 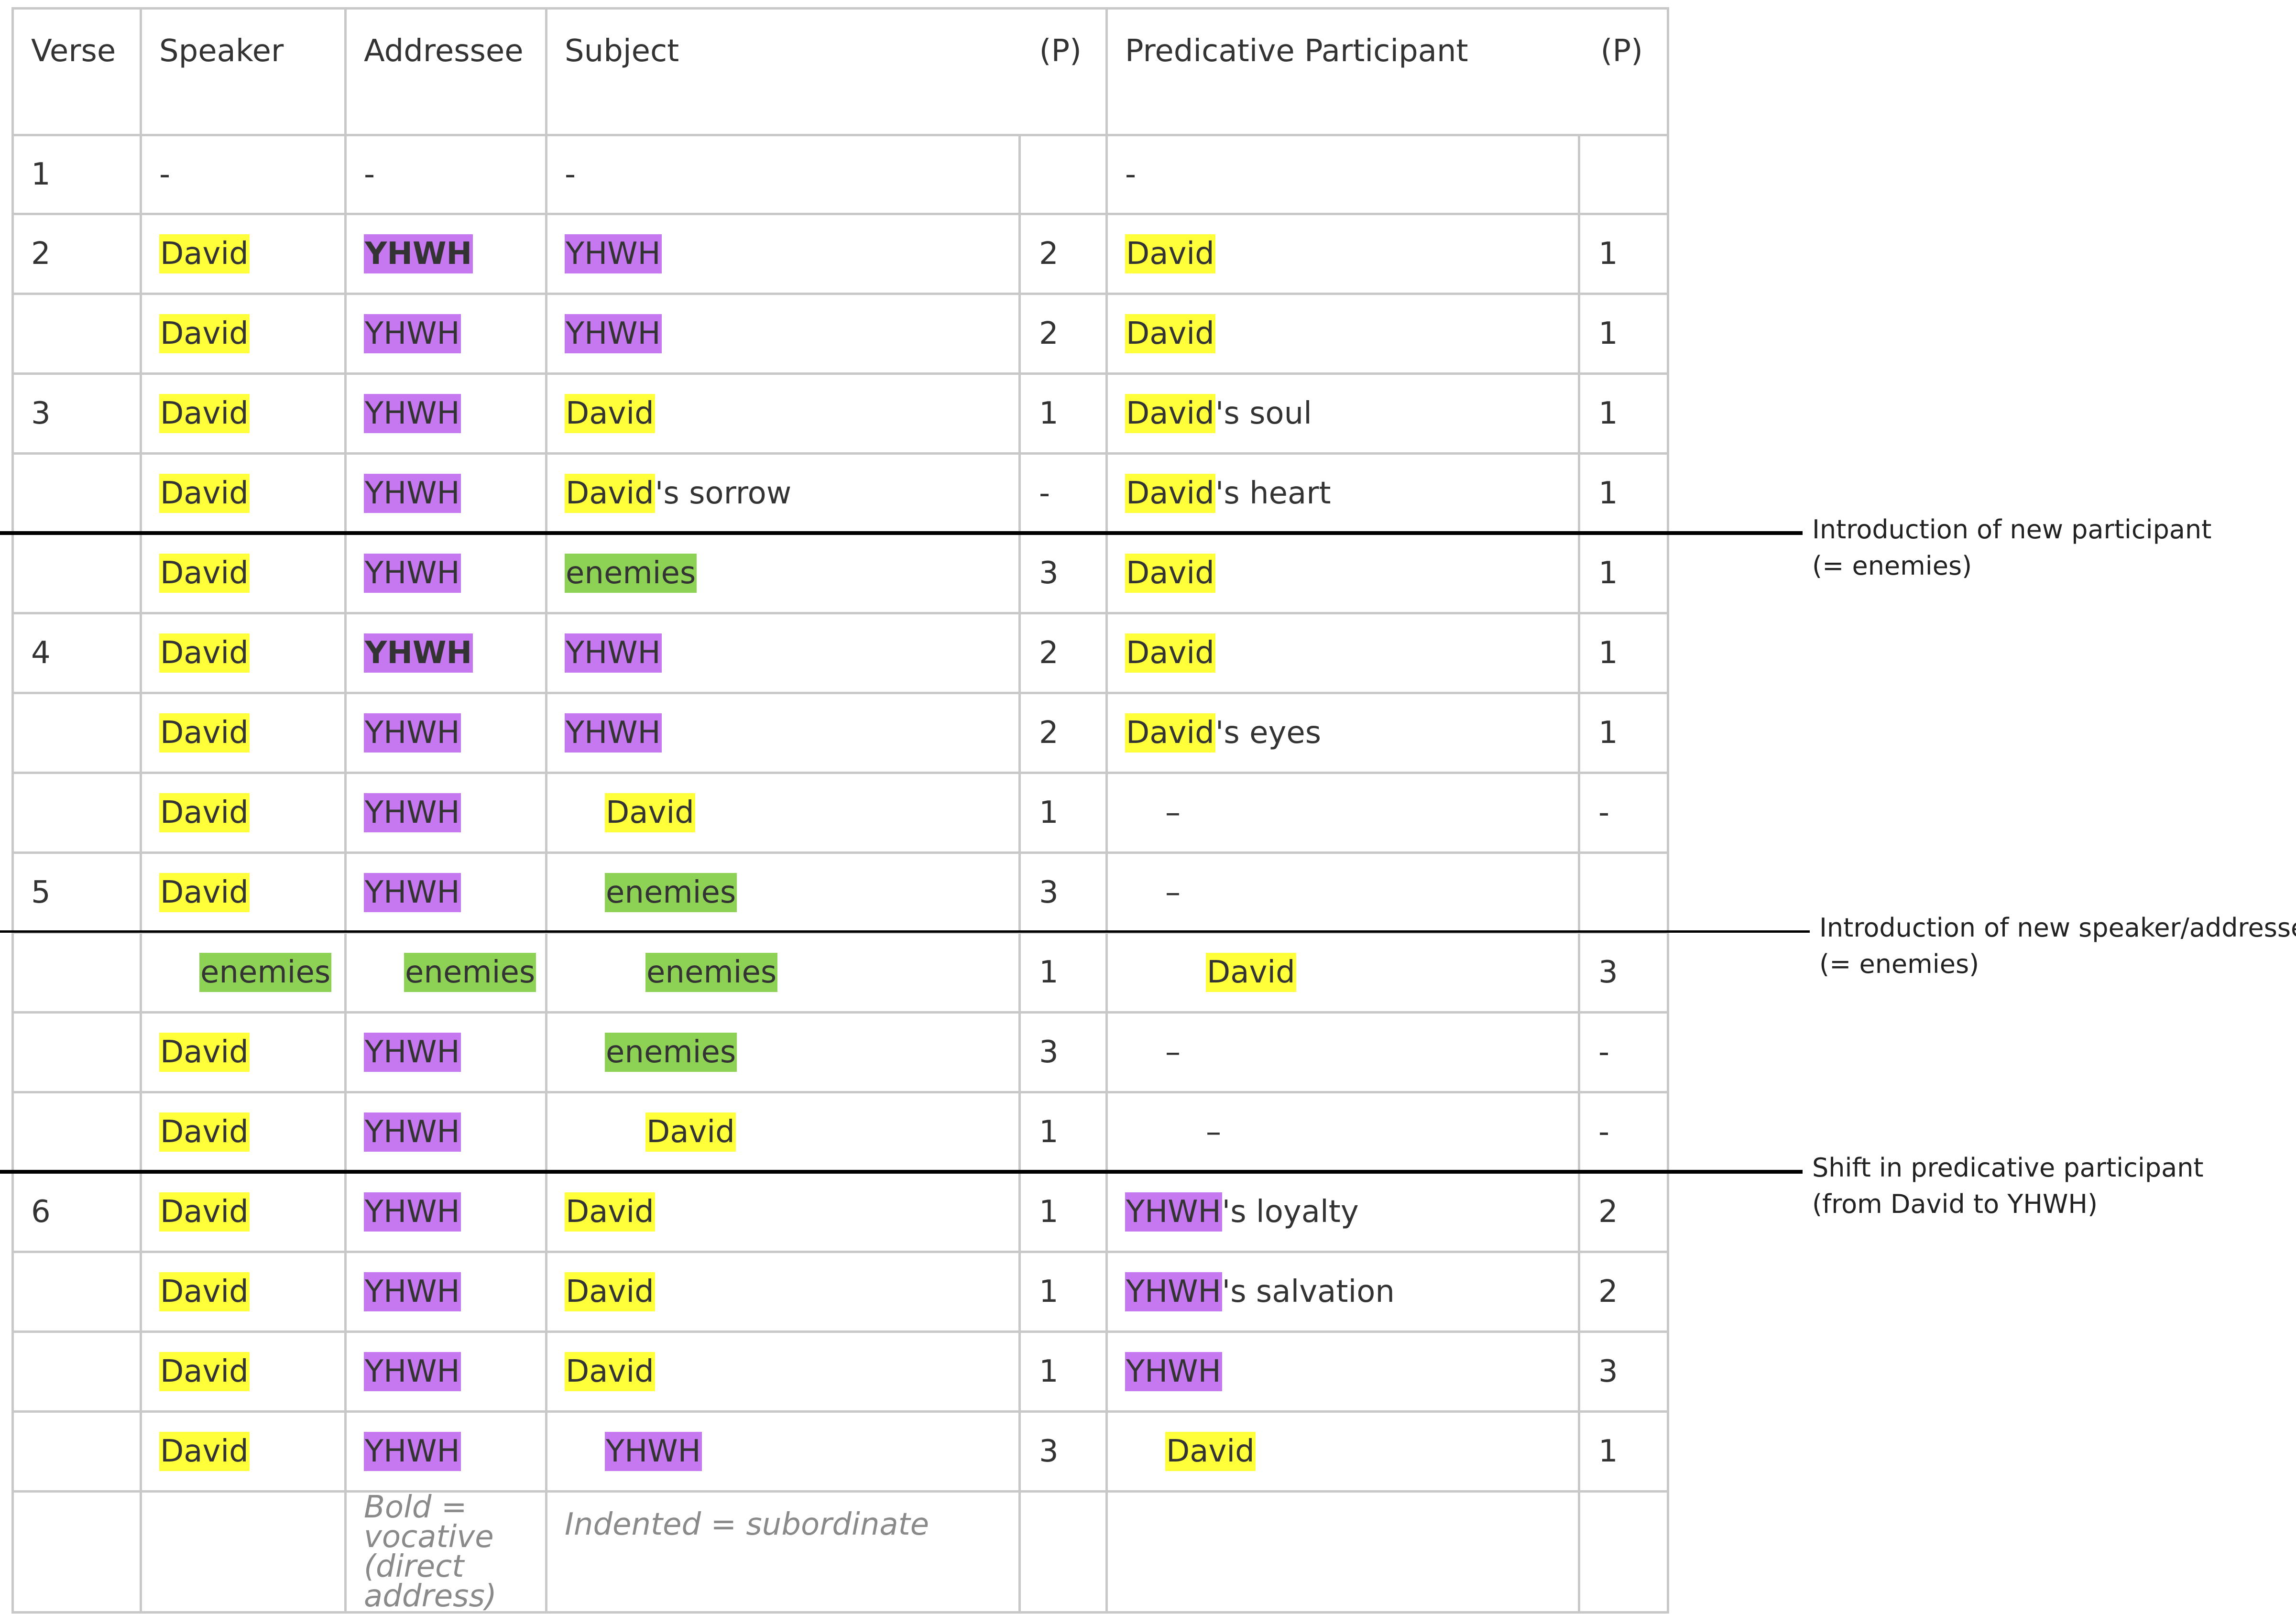 What do you see at coordinates (76, 1212) in the screenshot?
I see `cell-verse: 6` at bounding box center [76, 1212].